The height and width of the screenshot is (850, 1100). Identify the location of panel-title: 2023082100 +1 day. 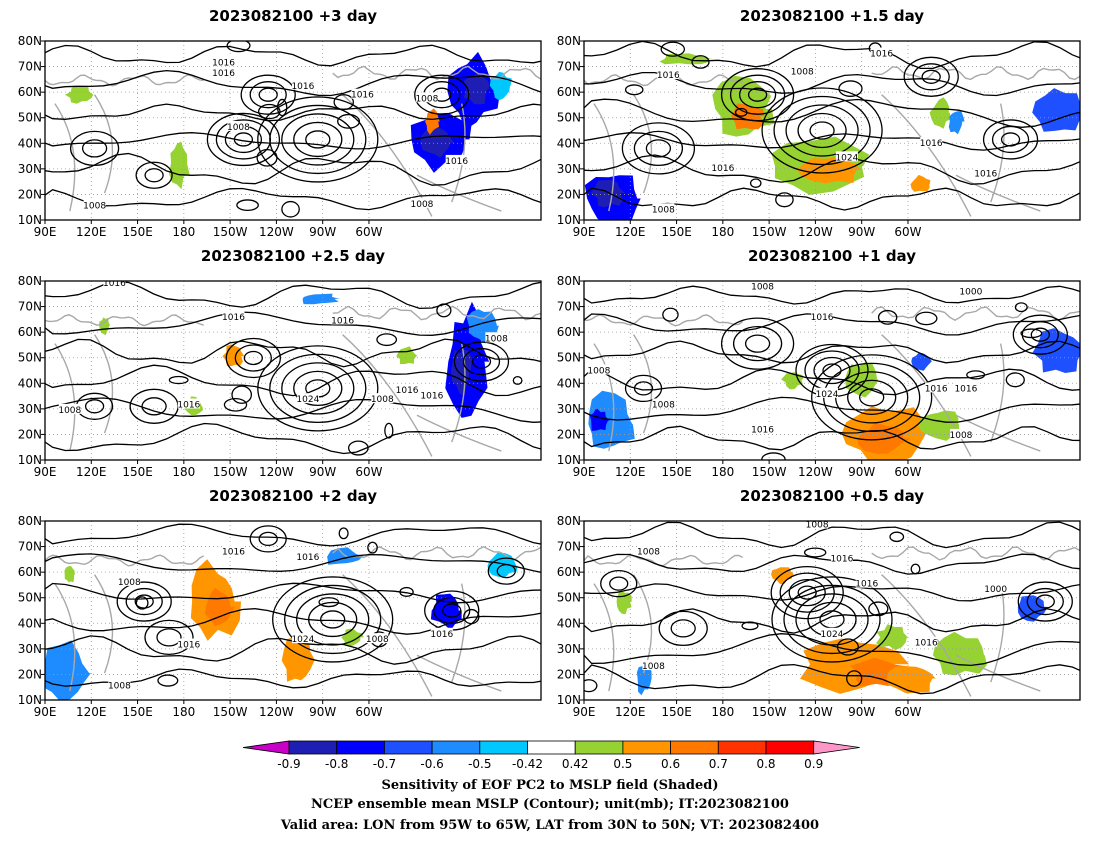
(832, 256).